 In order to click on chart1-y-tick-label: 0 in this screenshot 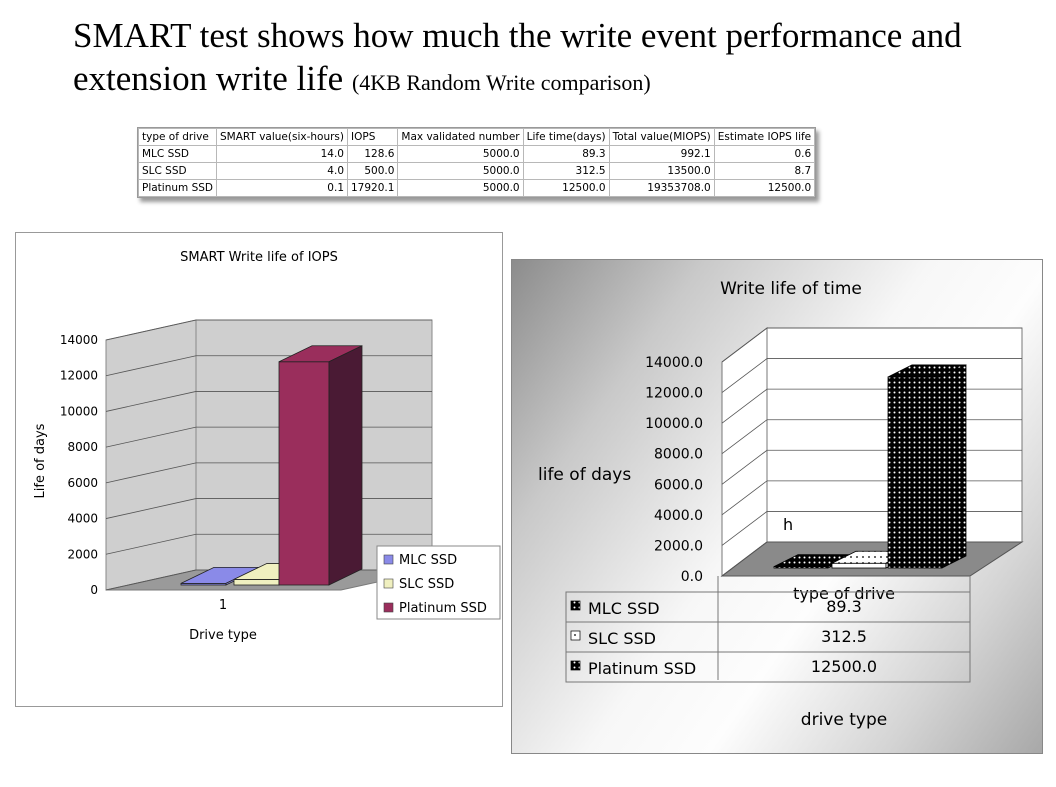, I will do `click(94, 590)`.